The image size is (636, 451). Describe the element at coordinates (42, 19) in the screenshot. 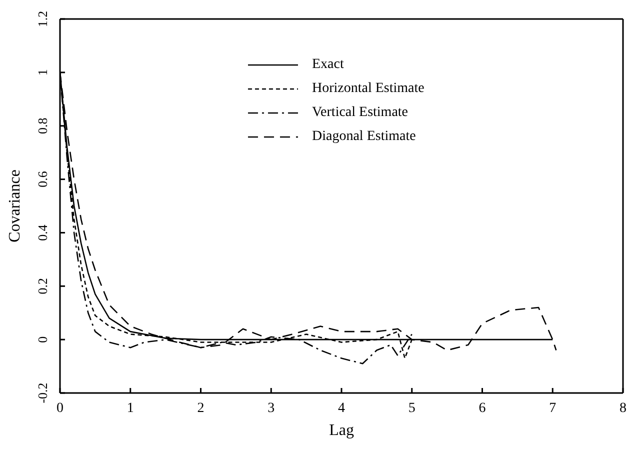

I see `y-tick-label: 1.2` at that location.